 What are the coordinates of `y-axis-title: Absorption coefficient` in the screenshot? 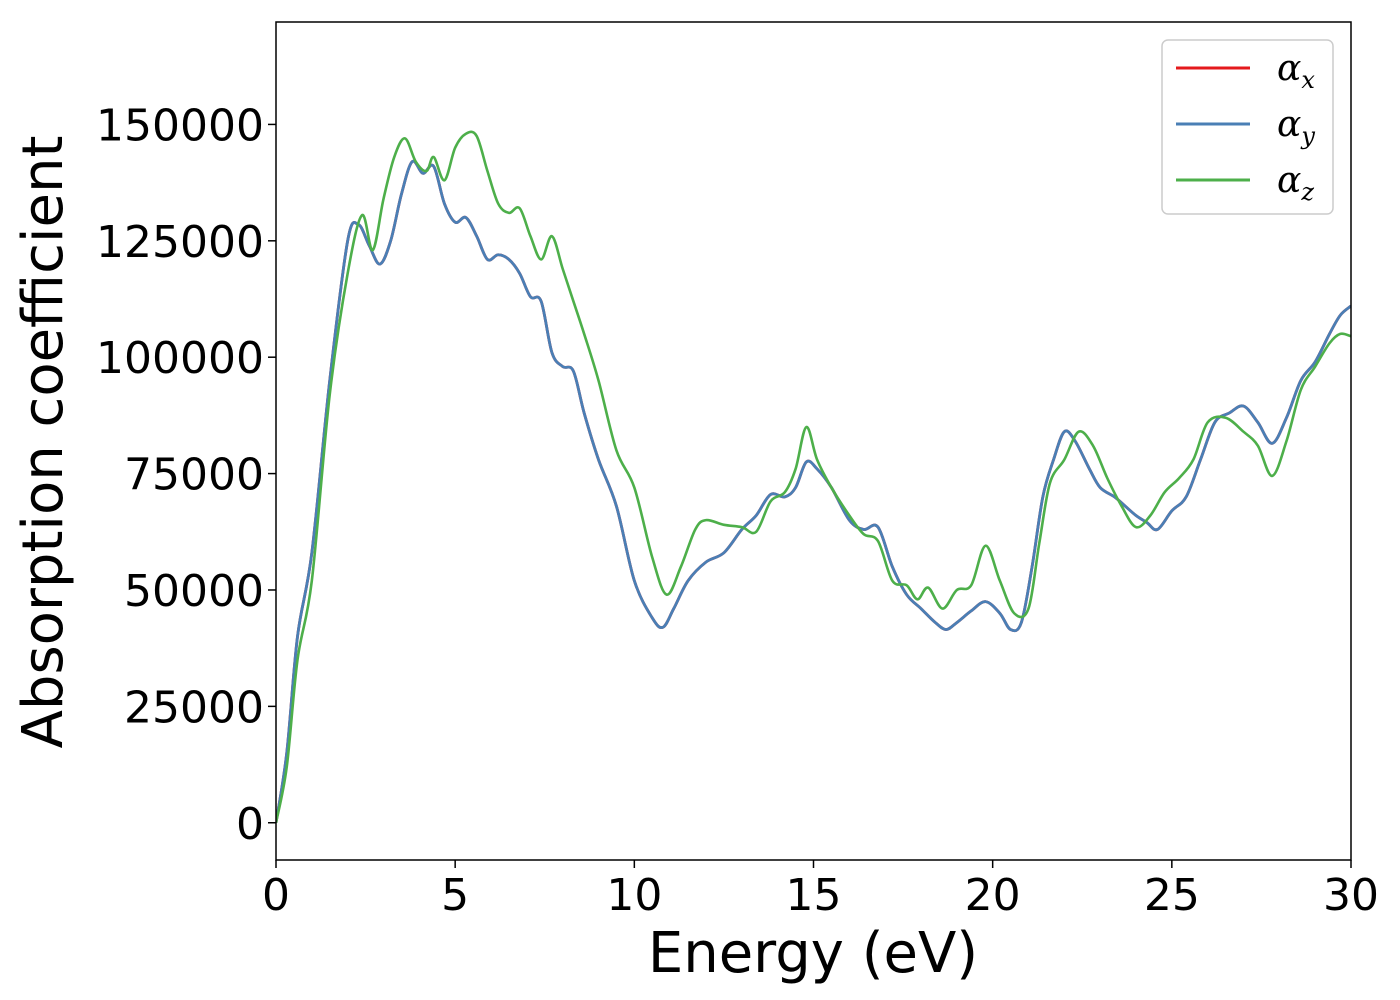 It's located at (43, 442).